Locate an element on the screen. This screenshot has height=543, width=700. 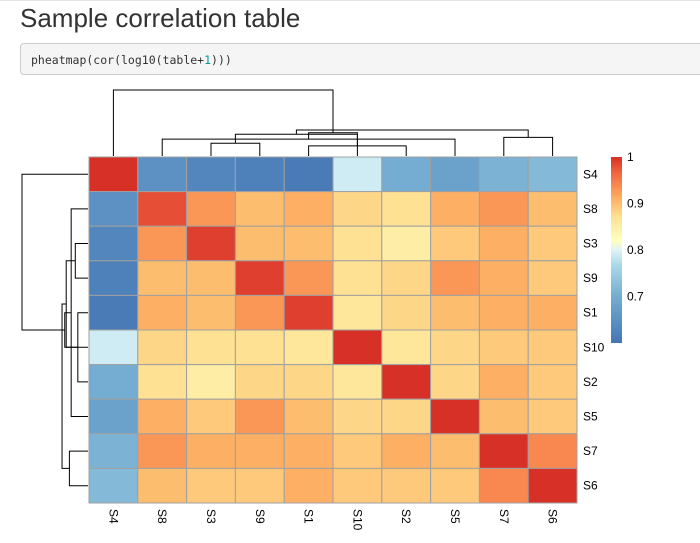
code-prefix: pheatmap(cor(log10(table+ is located at coordinates (118, 60).